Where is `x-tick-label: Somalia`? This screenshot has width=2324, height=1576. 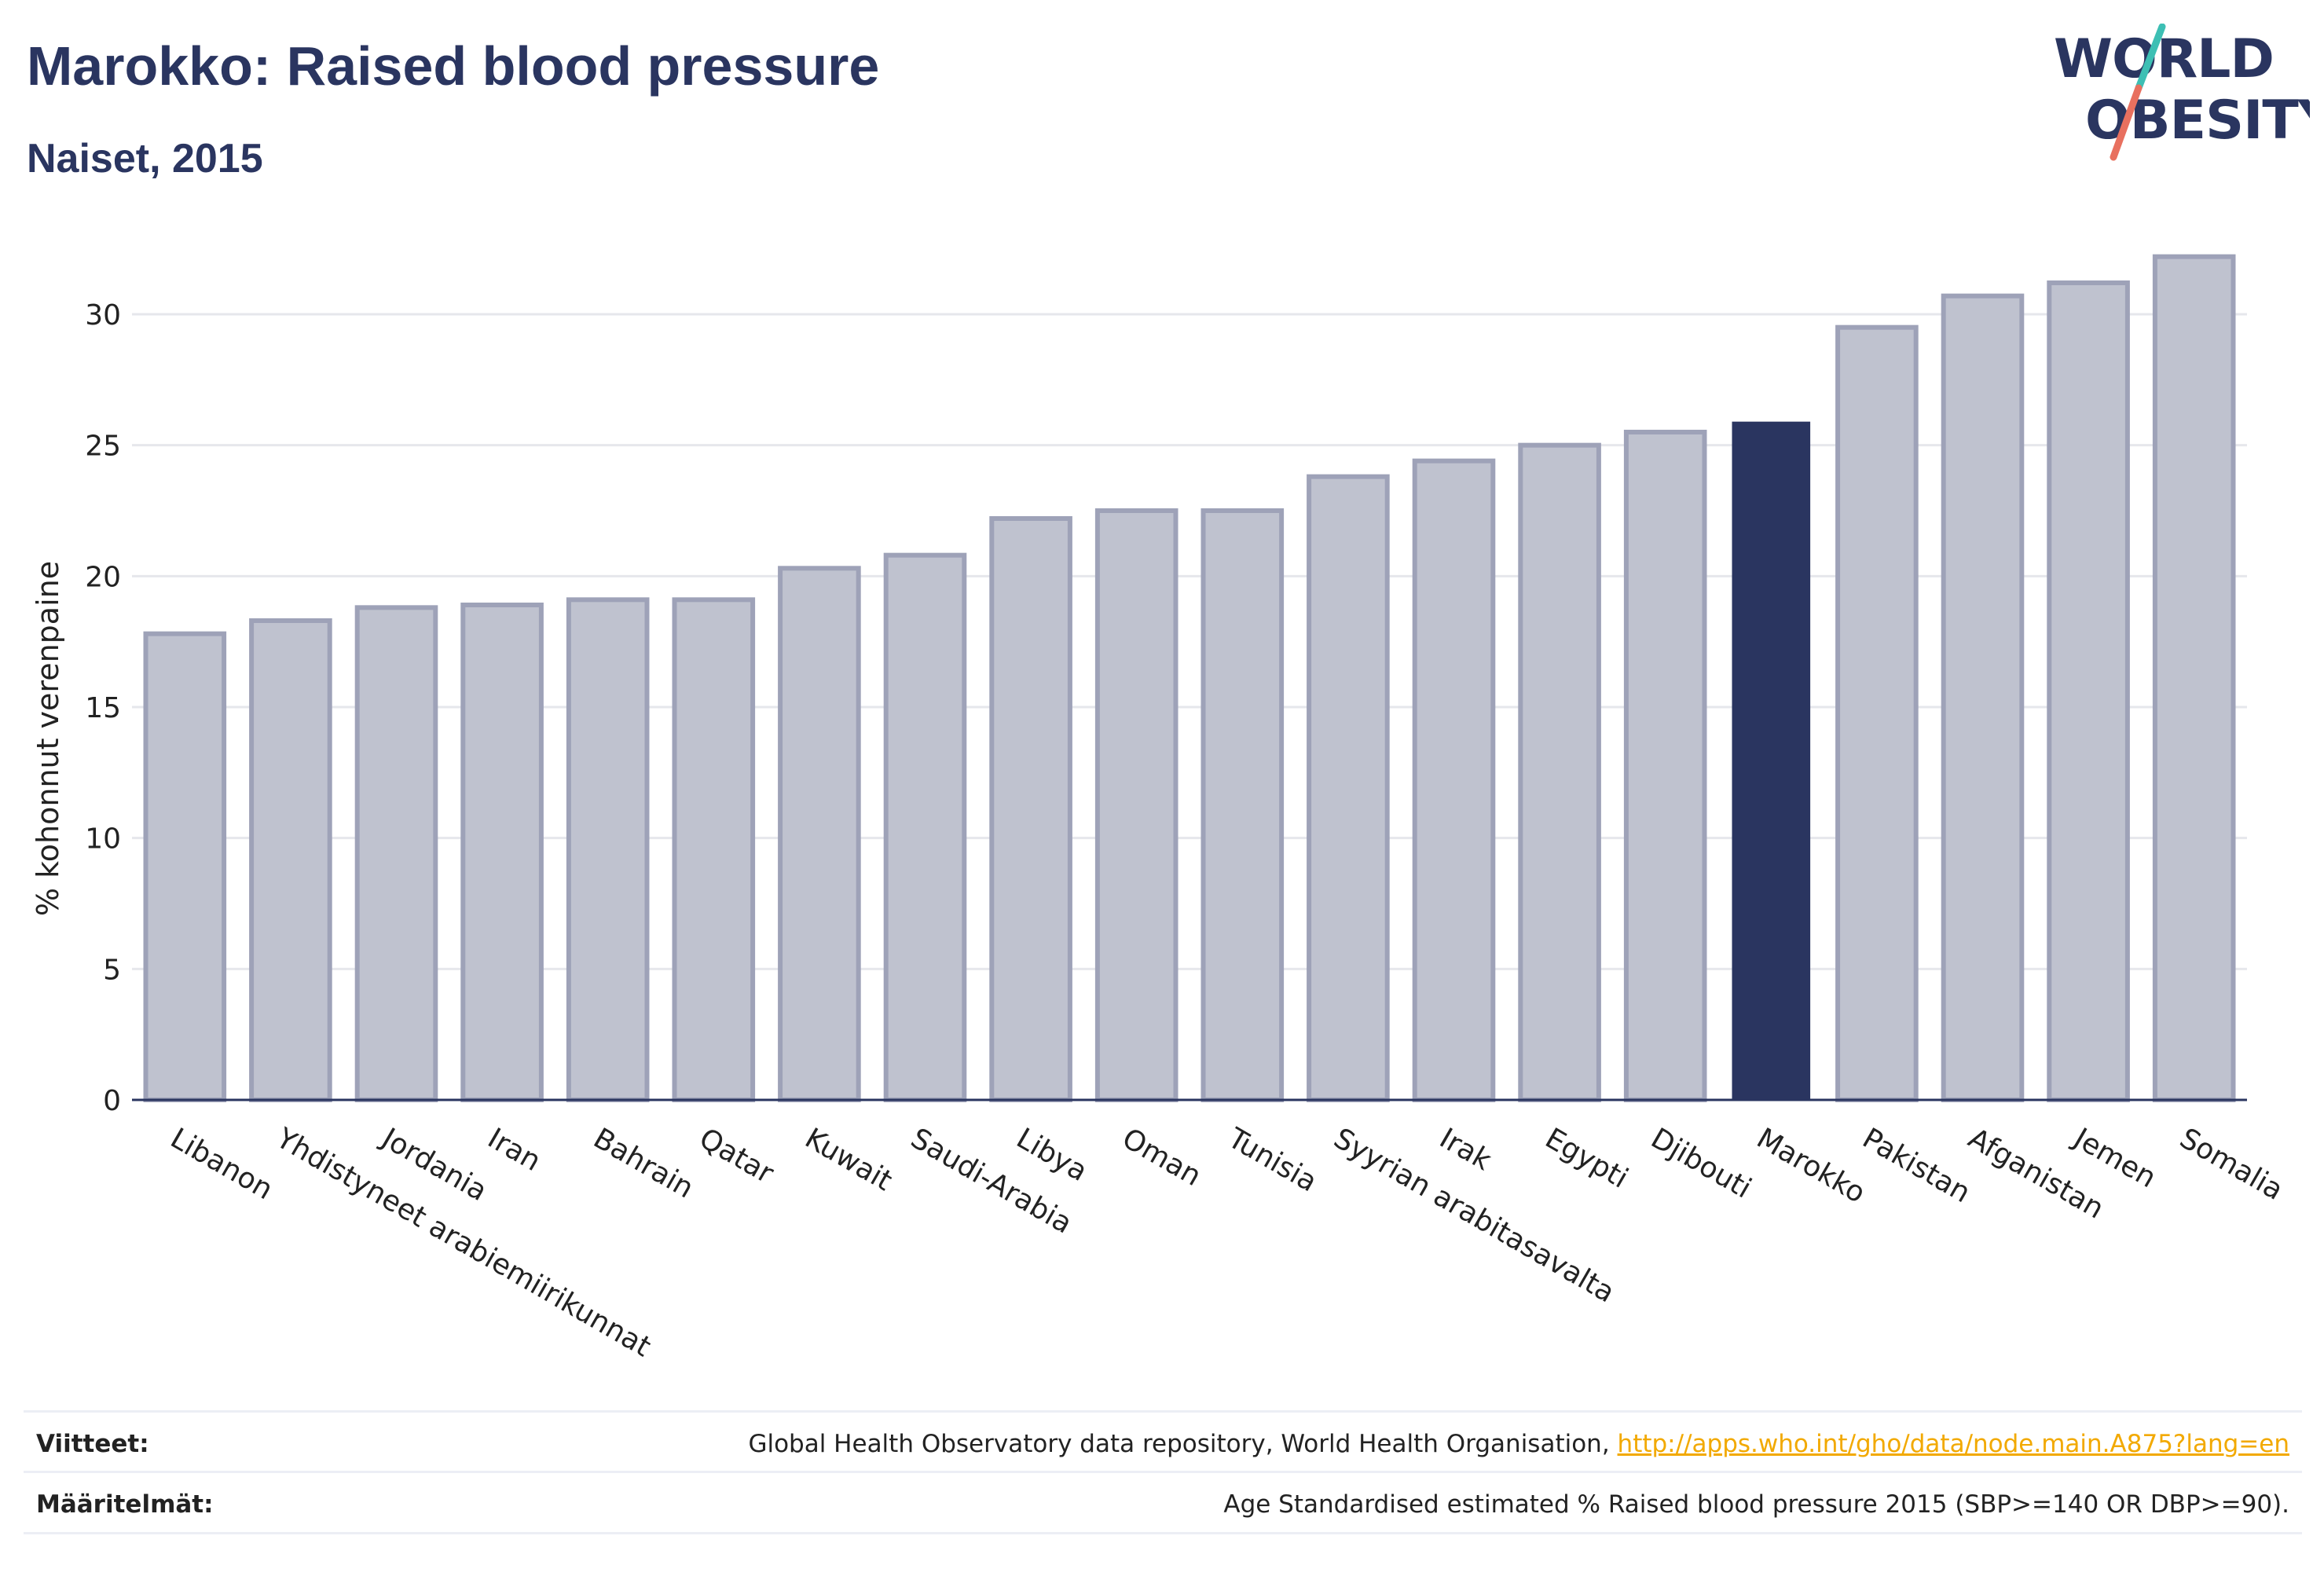
x-tick-label: Somalia is located at coordinates (2231, 1164).